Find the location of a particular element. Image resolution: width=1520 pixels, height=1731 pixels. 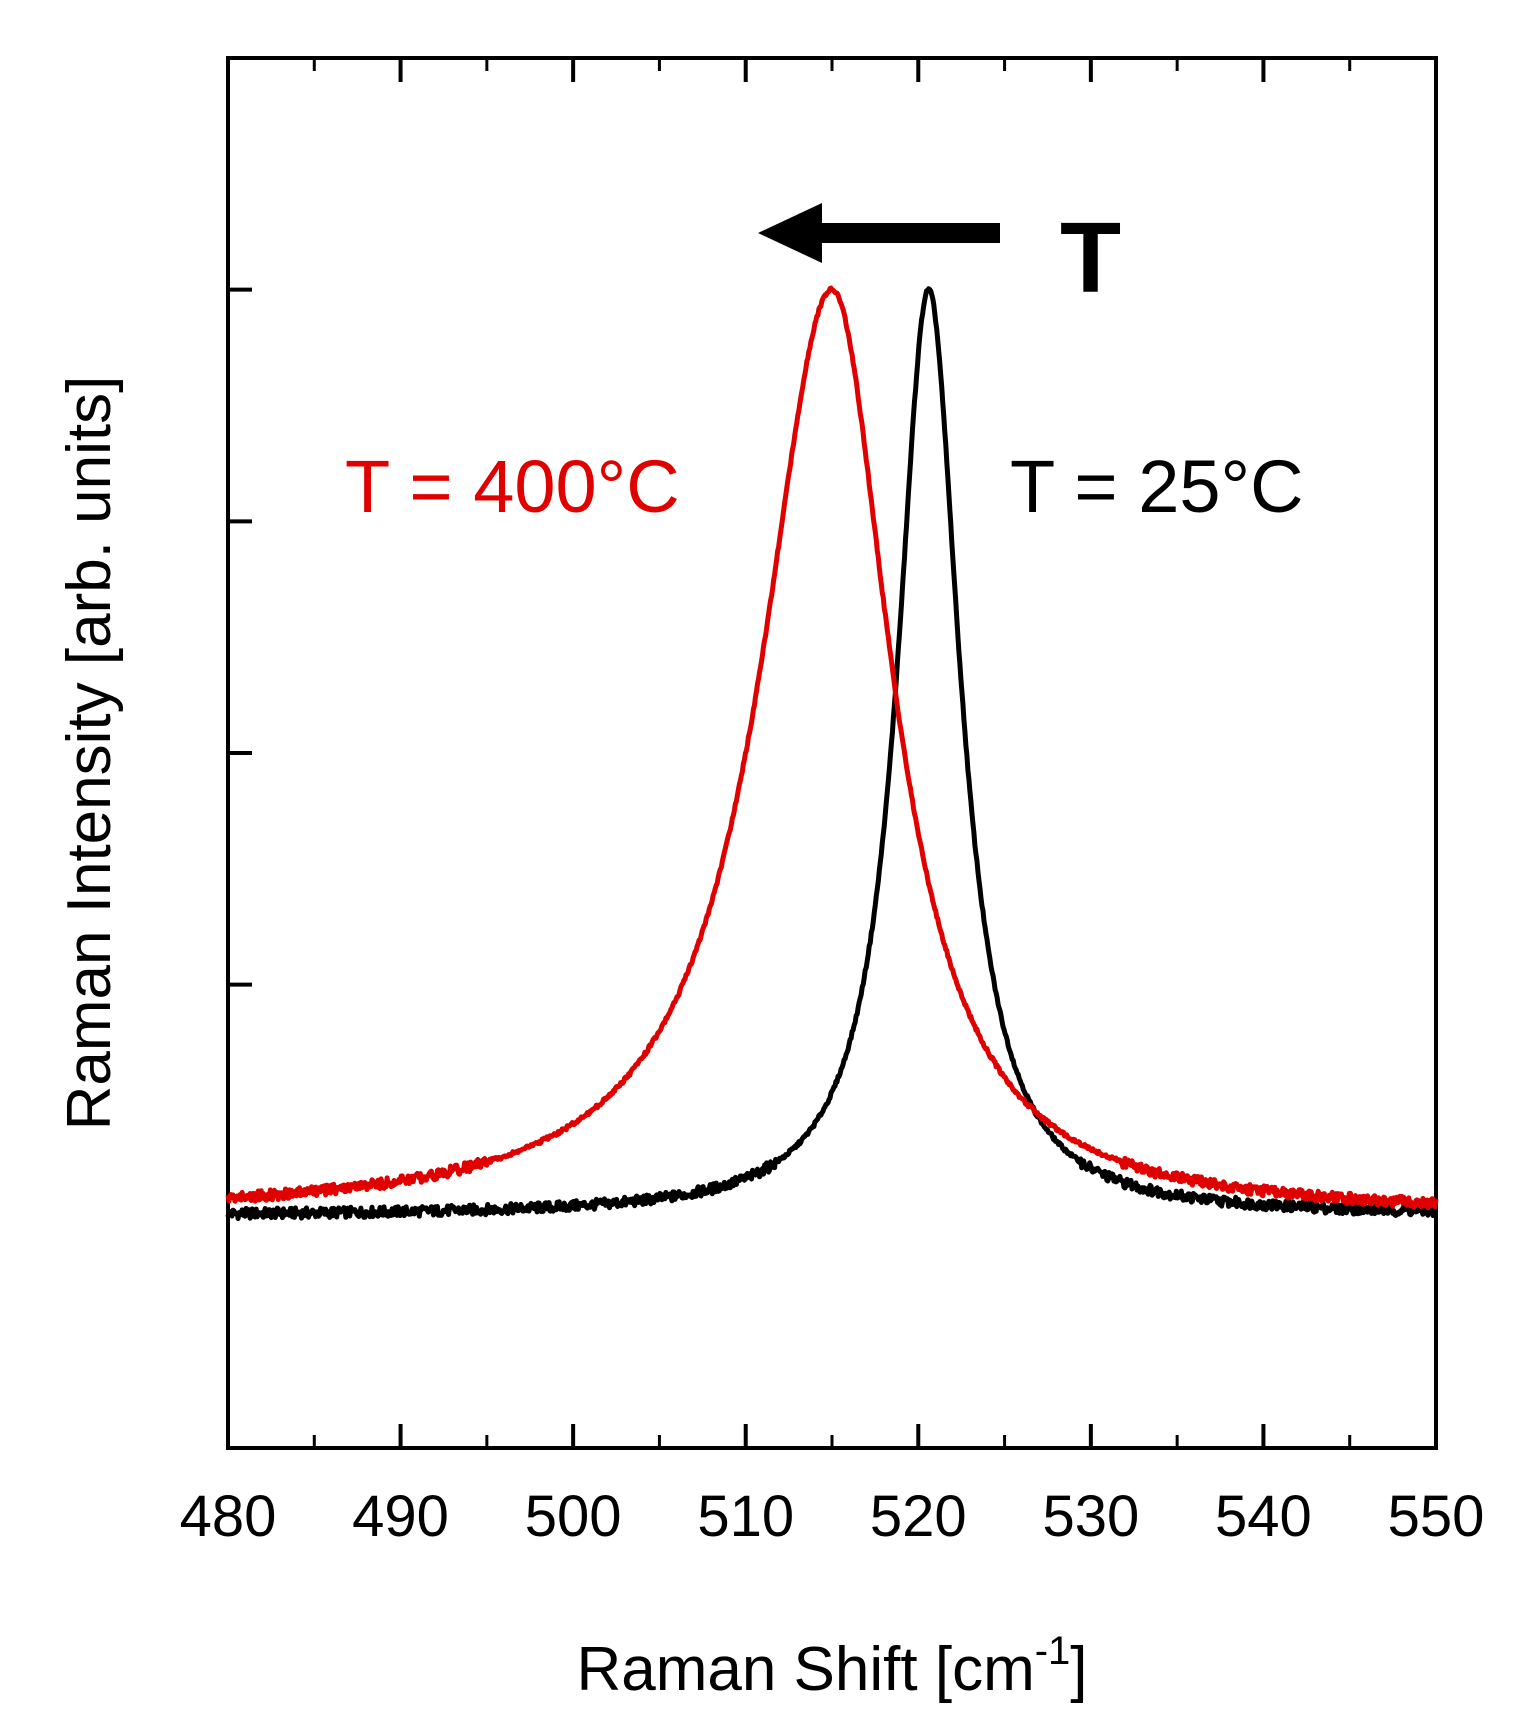

x-axis-tick-labels: 480 490 500 510 520 530 540 550 is located at coordinates (832, 1516).